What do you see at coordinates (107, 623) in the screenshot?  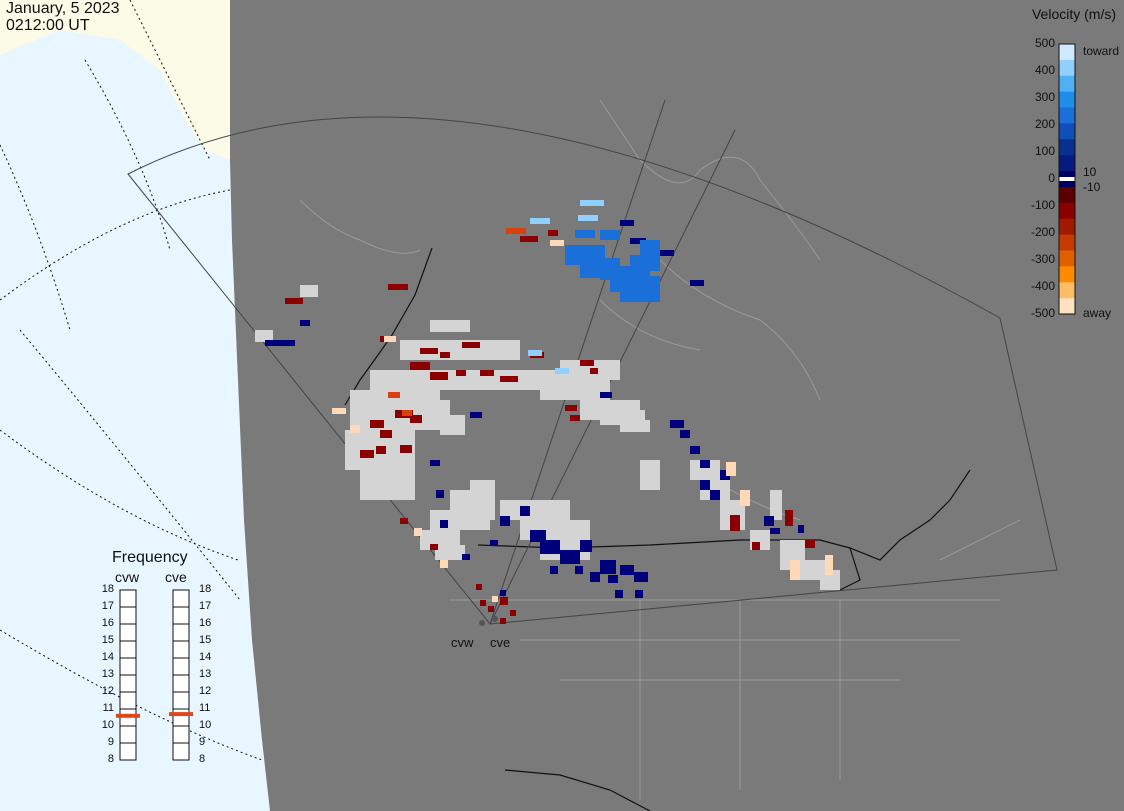 I see `frequency-label-left: 16` at bounding box center [107, 623].